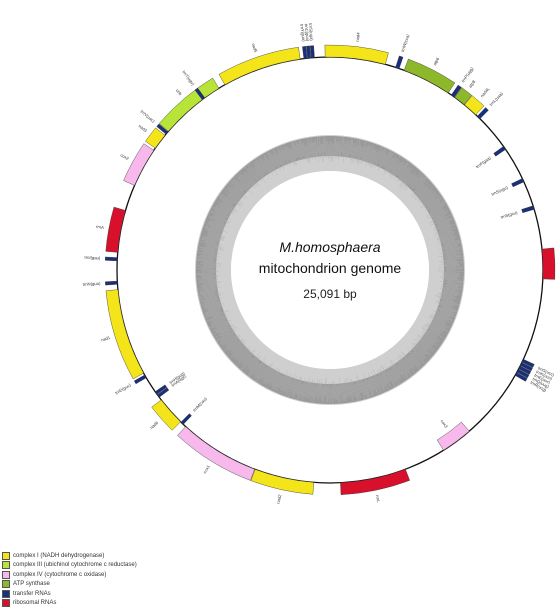  I want to click on gene-label: trnS(gcu), so click(509, 215).